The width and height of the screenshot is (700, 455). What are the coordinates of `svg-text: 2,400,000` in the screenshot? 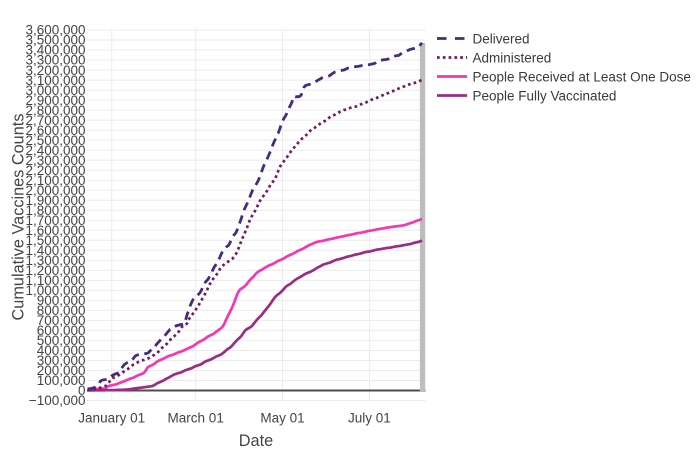 It's located at (55, 150).